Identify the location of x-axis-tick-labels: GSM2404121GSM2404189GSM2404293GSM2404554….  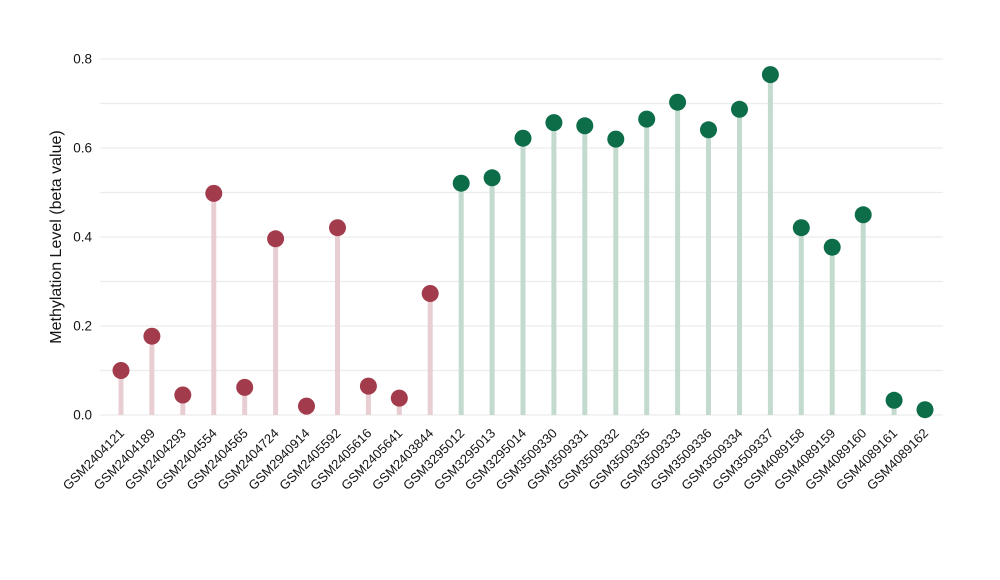
(495, 459).